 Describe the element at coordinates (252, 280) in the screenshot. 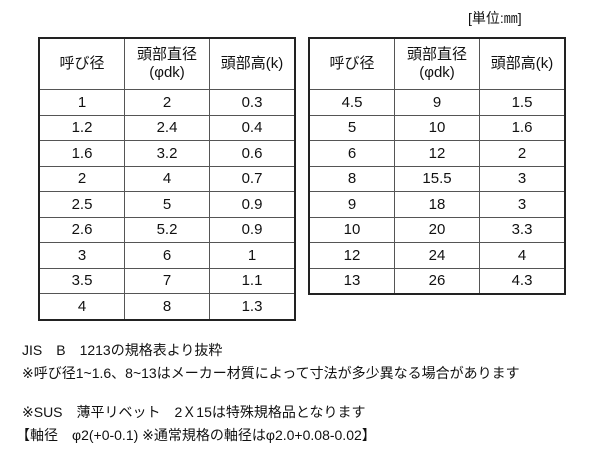

I see `cell-head-height: 1.1` at that location.